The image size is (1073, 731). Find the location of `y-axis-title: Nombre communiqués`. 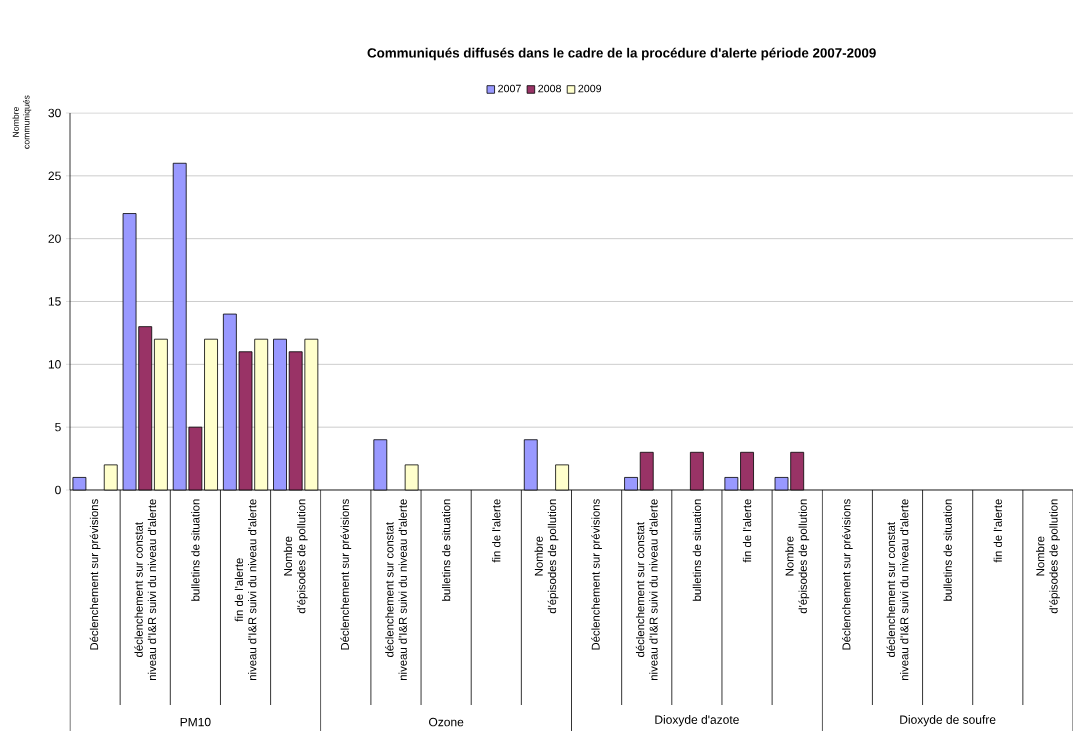

y-axis-title: Nombre communiqués is located at coordinates (22, 122).